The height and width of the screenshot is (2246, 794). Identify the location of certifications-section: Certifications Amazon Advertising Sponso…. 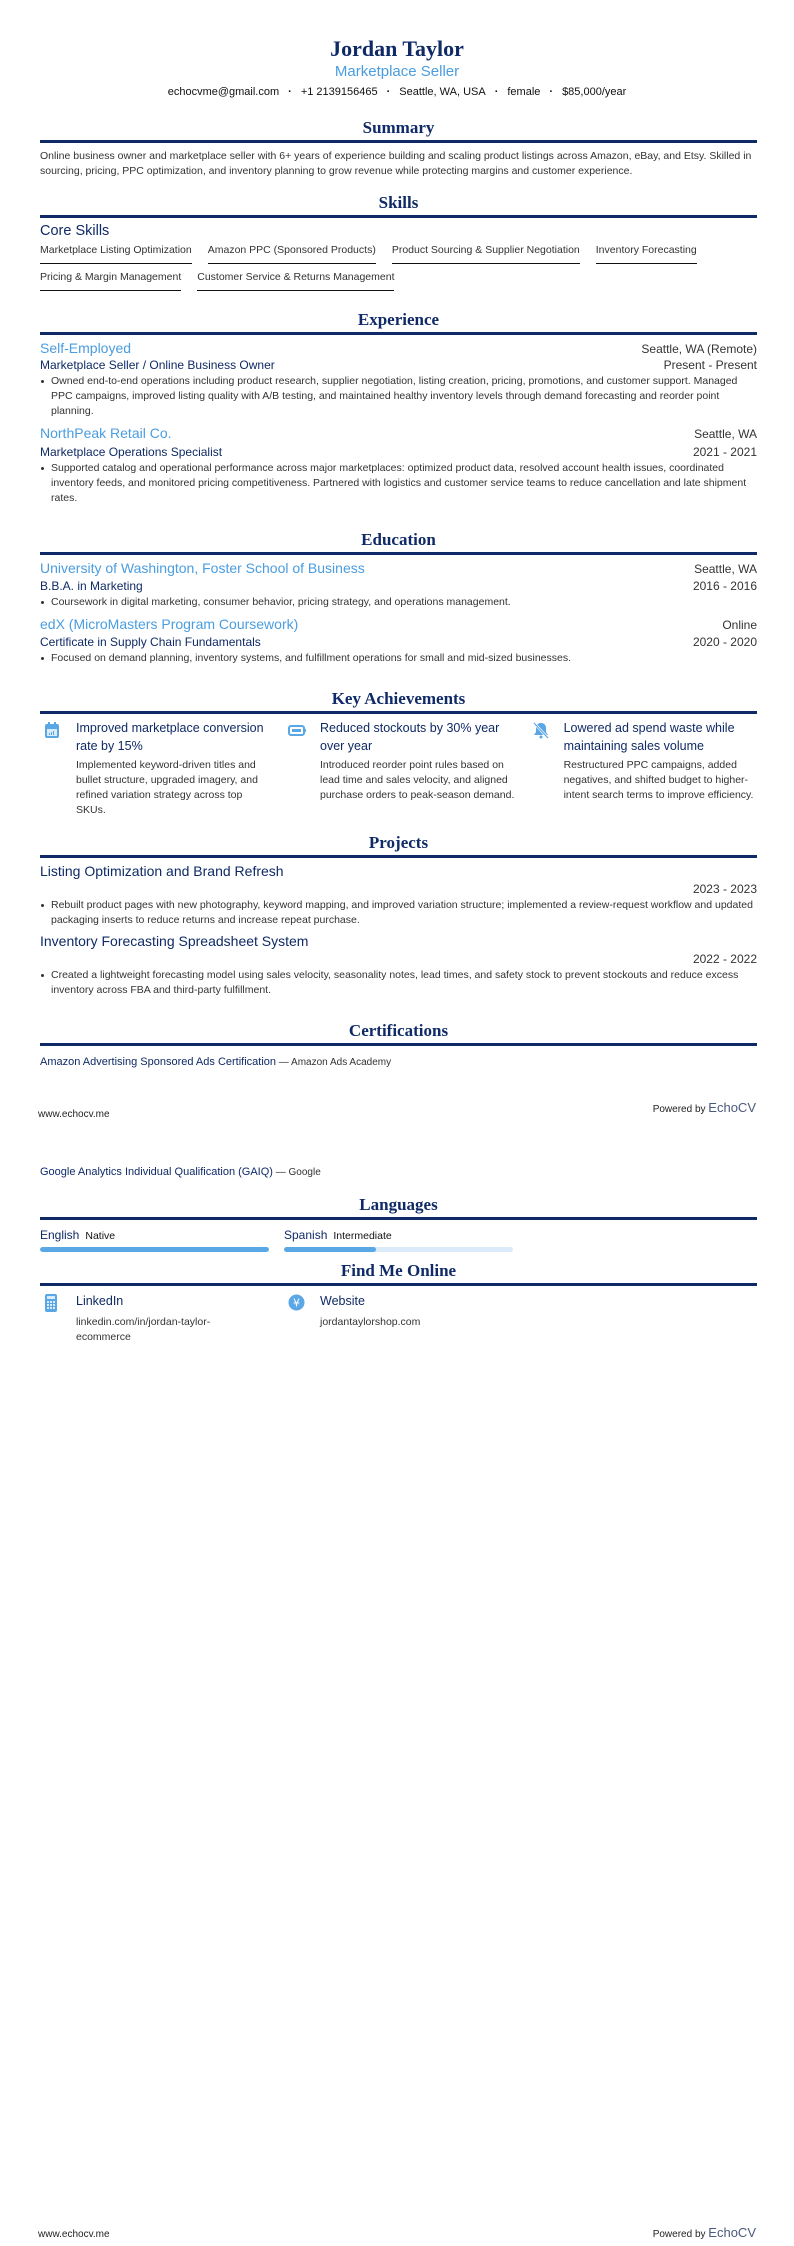
(398, 1045).